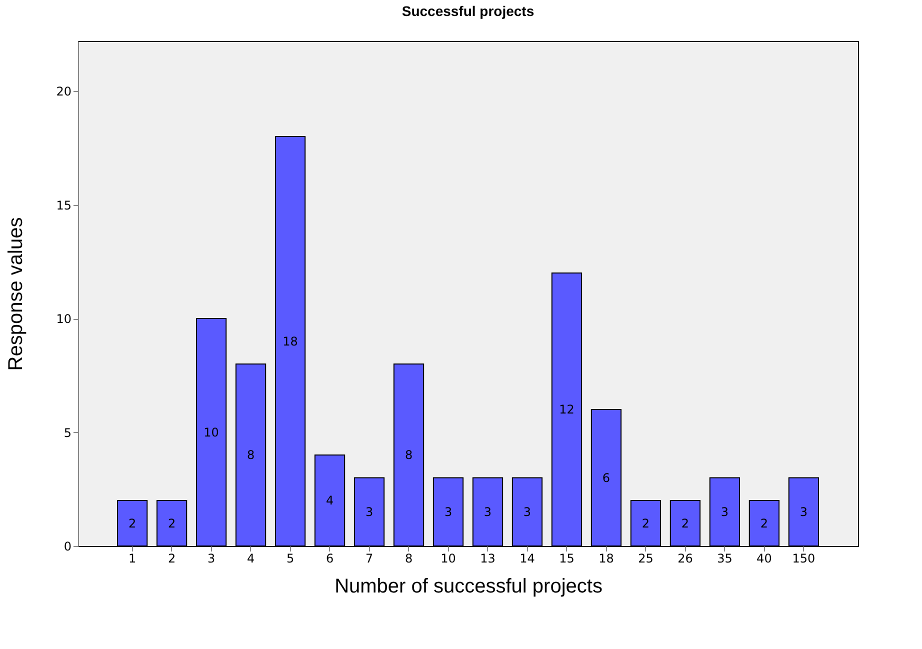  I want to click on y-tick-label: 15, so click(64, 205).